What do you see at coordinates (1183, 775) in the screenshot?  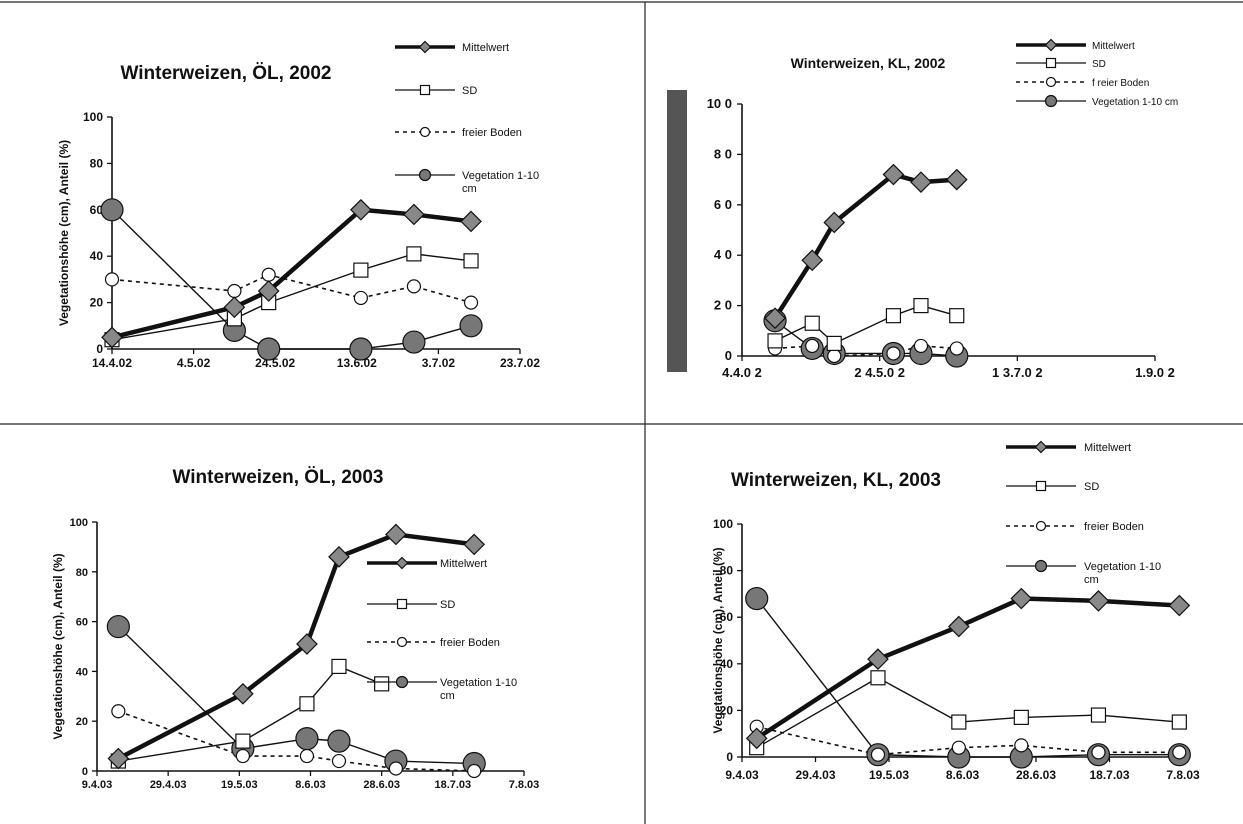 I see `x-tick-label: 7.8.03` at bounding box center [1183, 775].